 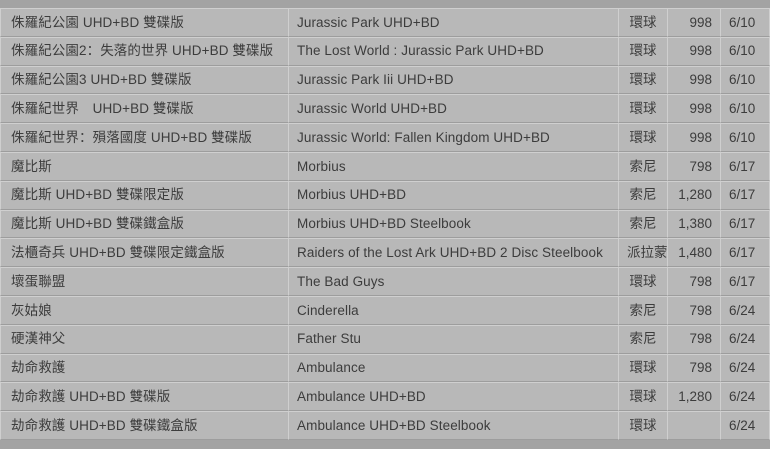 I want to click on cell-english-title: The Lost World : Jurassic Park UHD+BD, so click(x=454, y=51).